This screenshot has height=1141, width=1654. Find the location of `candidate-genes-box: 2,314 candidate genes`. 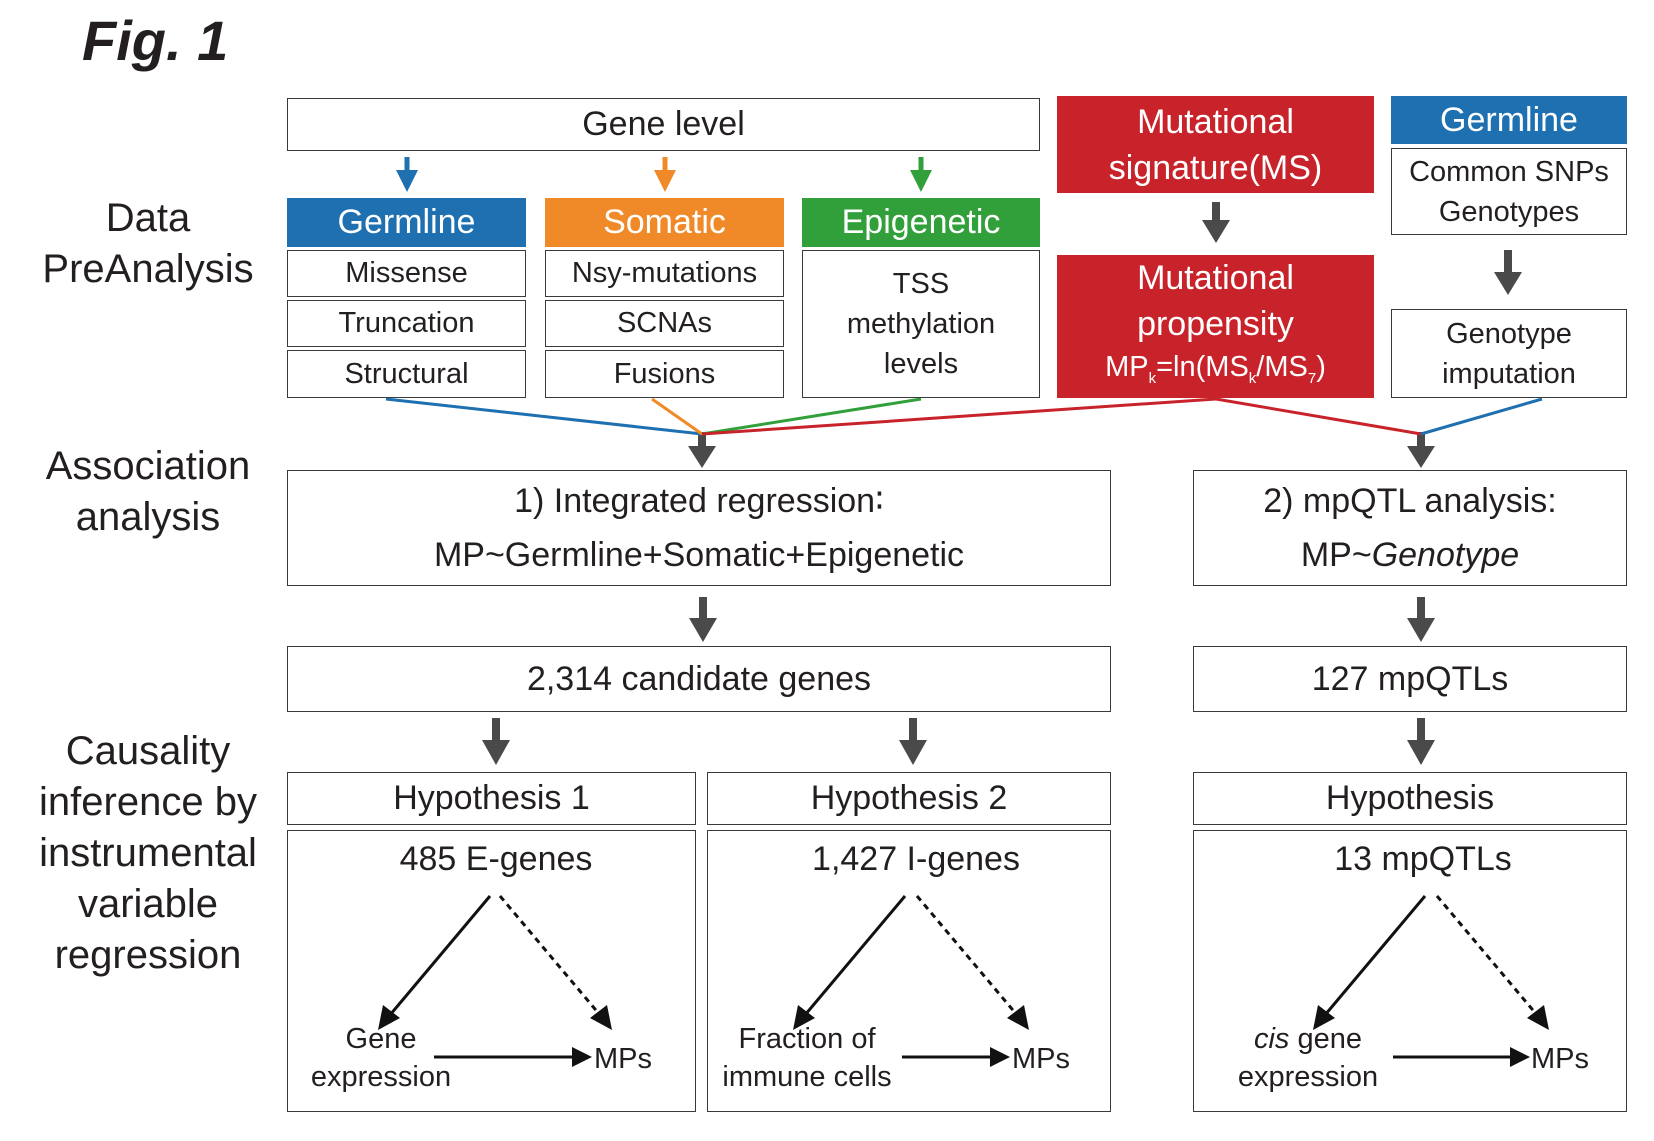

candidate-genes-box: 2,314 candidate genes is located at coordinates (699, 679).